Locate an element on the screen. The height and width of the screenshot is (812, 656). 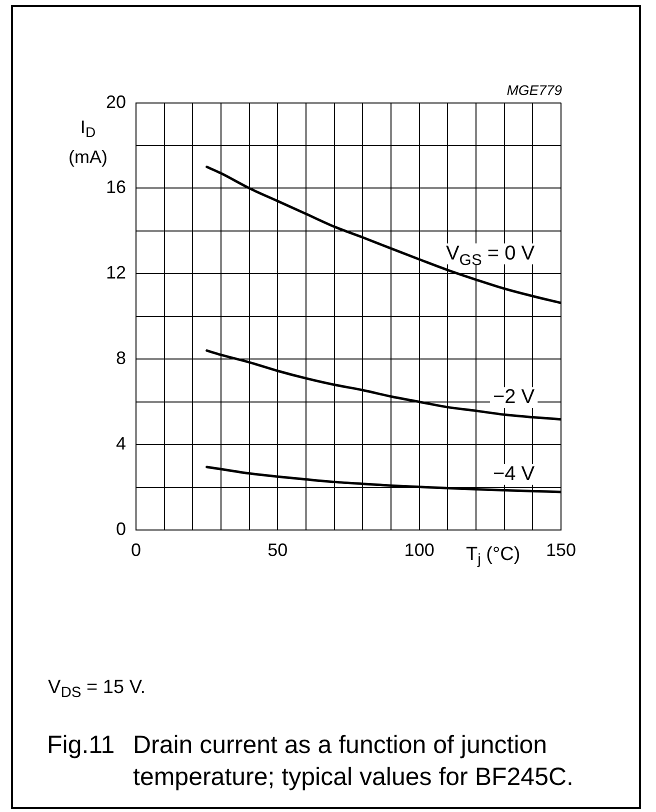
y-tick-label: 20 is located at coordinates (116, 102).